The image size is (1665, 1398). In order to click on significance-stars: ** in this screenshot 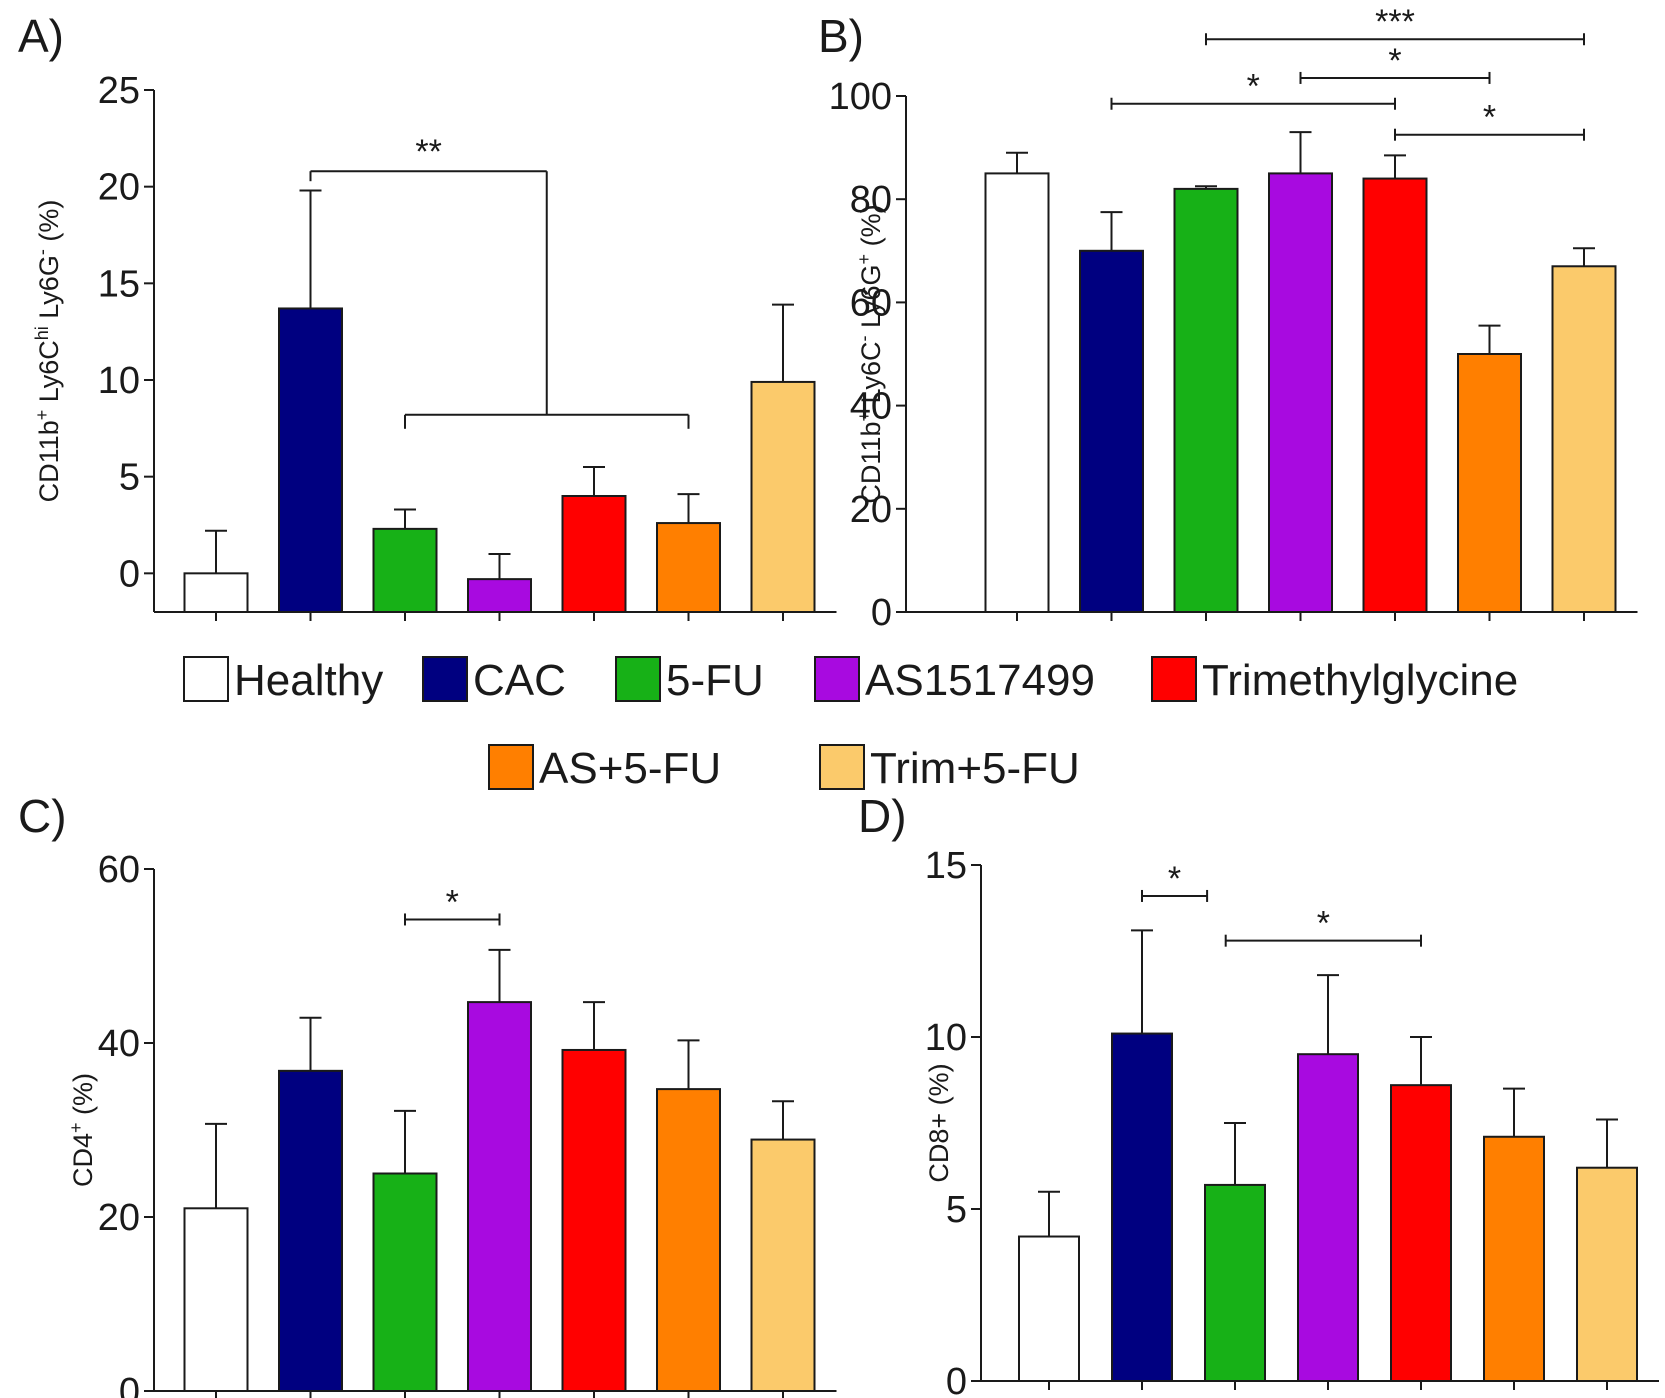, I will do `click(428, 152)`.